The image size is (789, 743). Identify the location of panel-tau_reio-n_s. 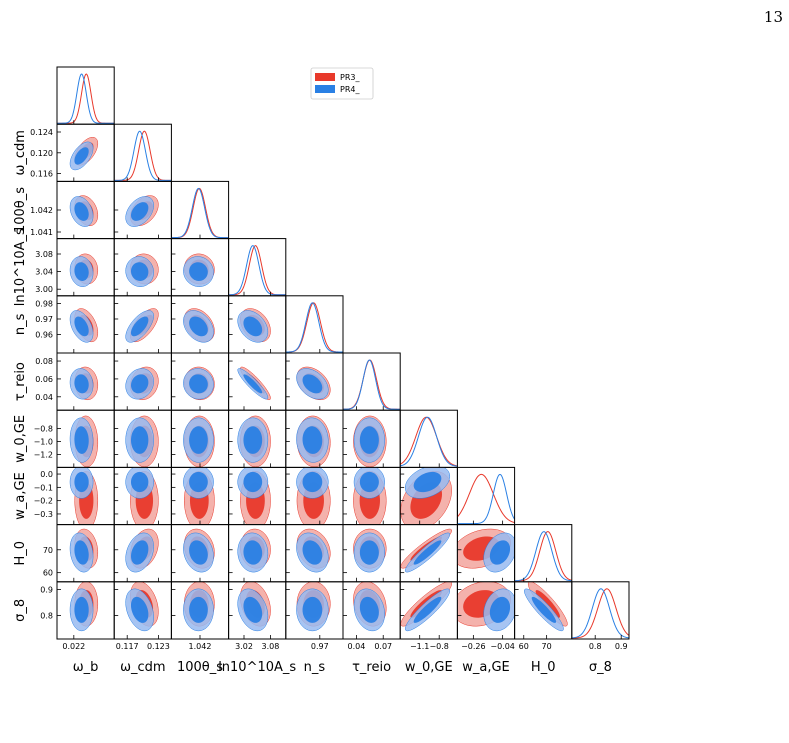
(313, 383).